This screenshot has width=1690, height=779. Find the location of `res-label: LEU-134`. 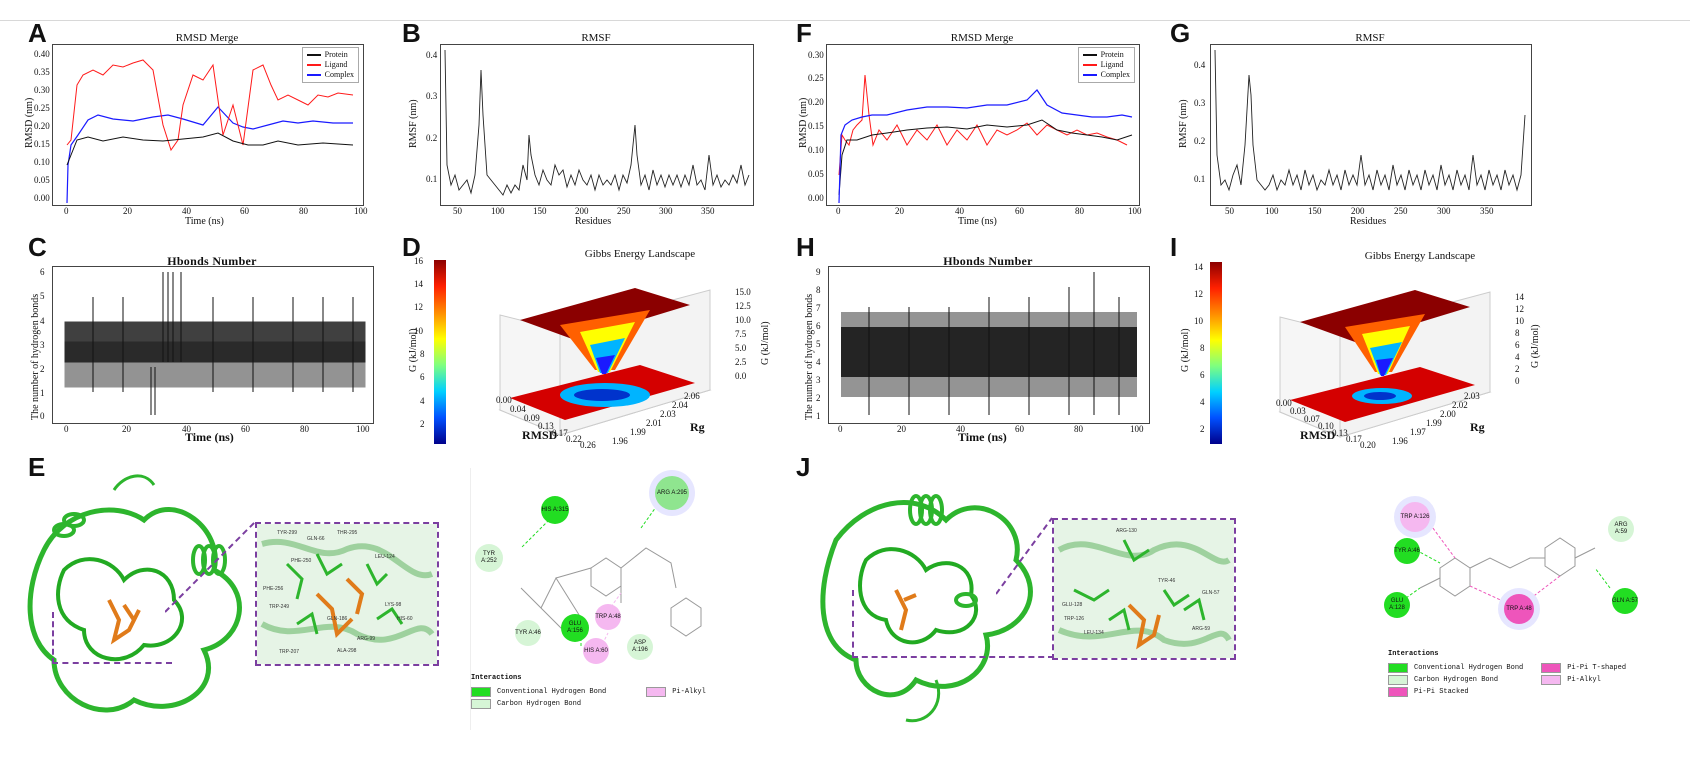

res-label: LEU-134 is located at coordinates (1094, 633).